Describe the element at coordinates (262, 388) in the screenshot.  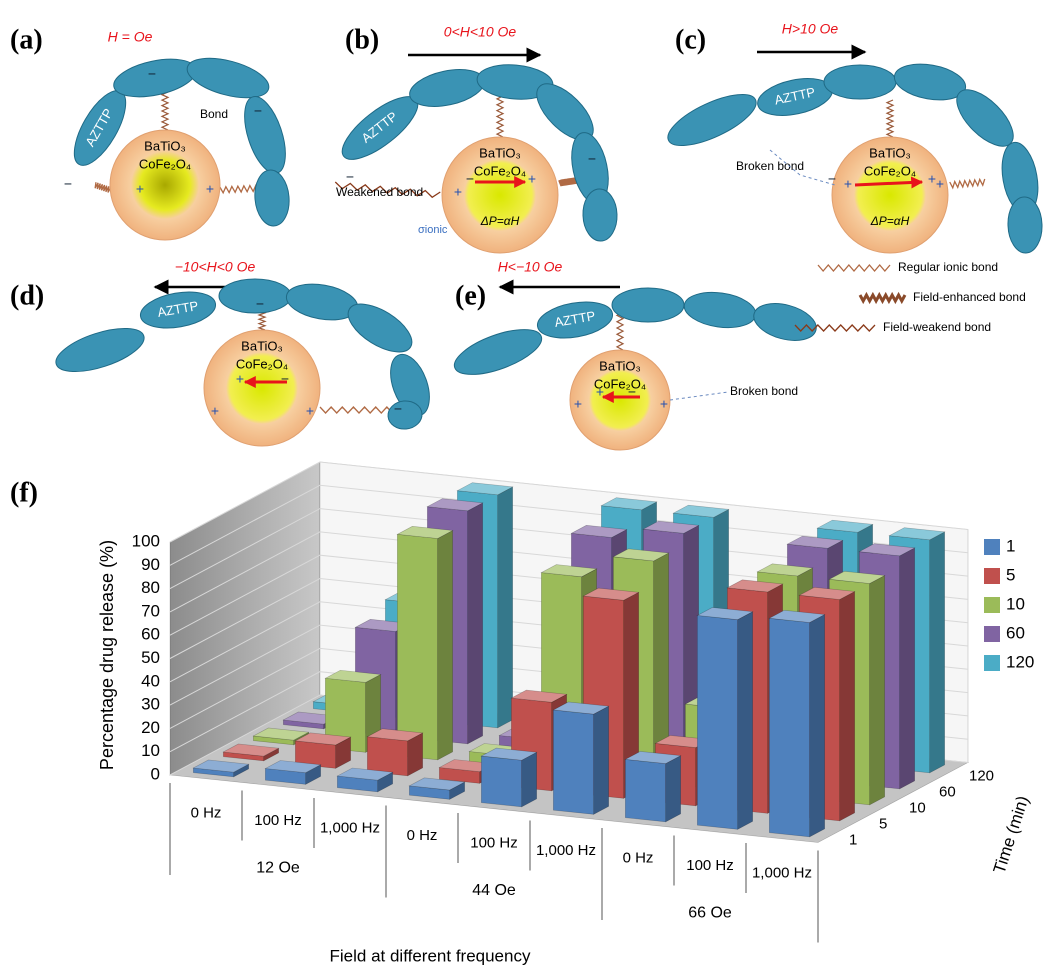
I see `nanoparticle` at that location.